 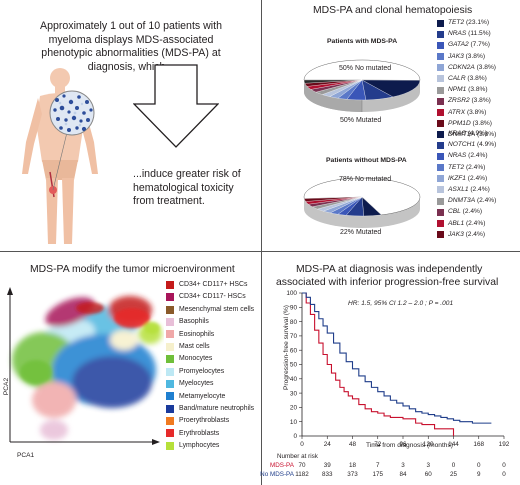 What do you see at coordinates (472, 145) in the screenshot?
I see `without-mds-gene-legend-label: NOTCH1 (4.9%)` at bounding box center [472, 145].